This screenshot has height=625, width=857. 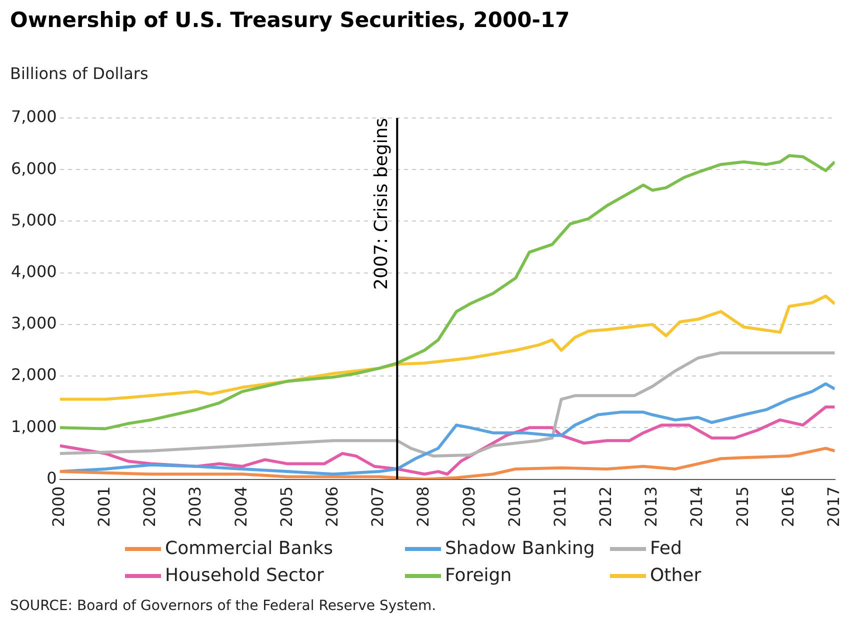 I want to click on y-tick-label: 1,000, so click(x=33, y=426).